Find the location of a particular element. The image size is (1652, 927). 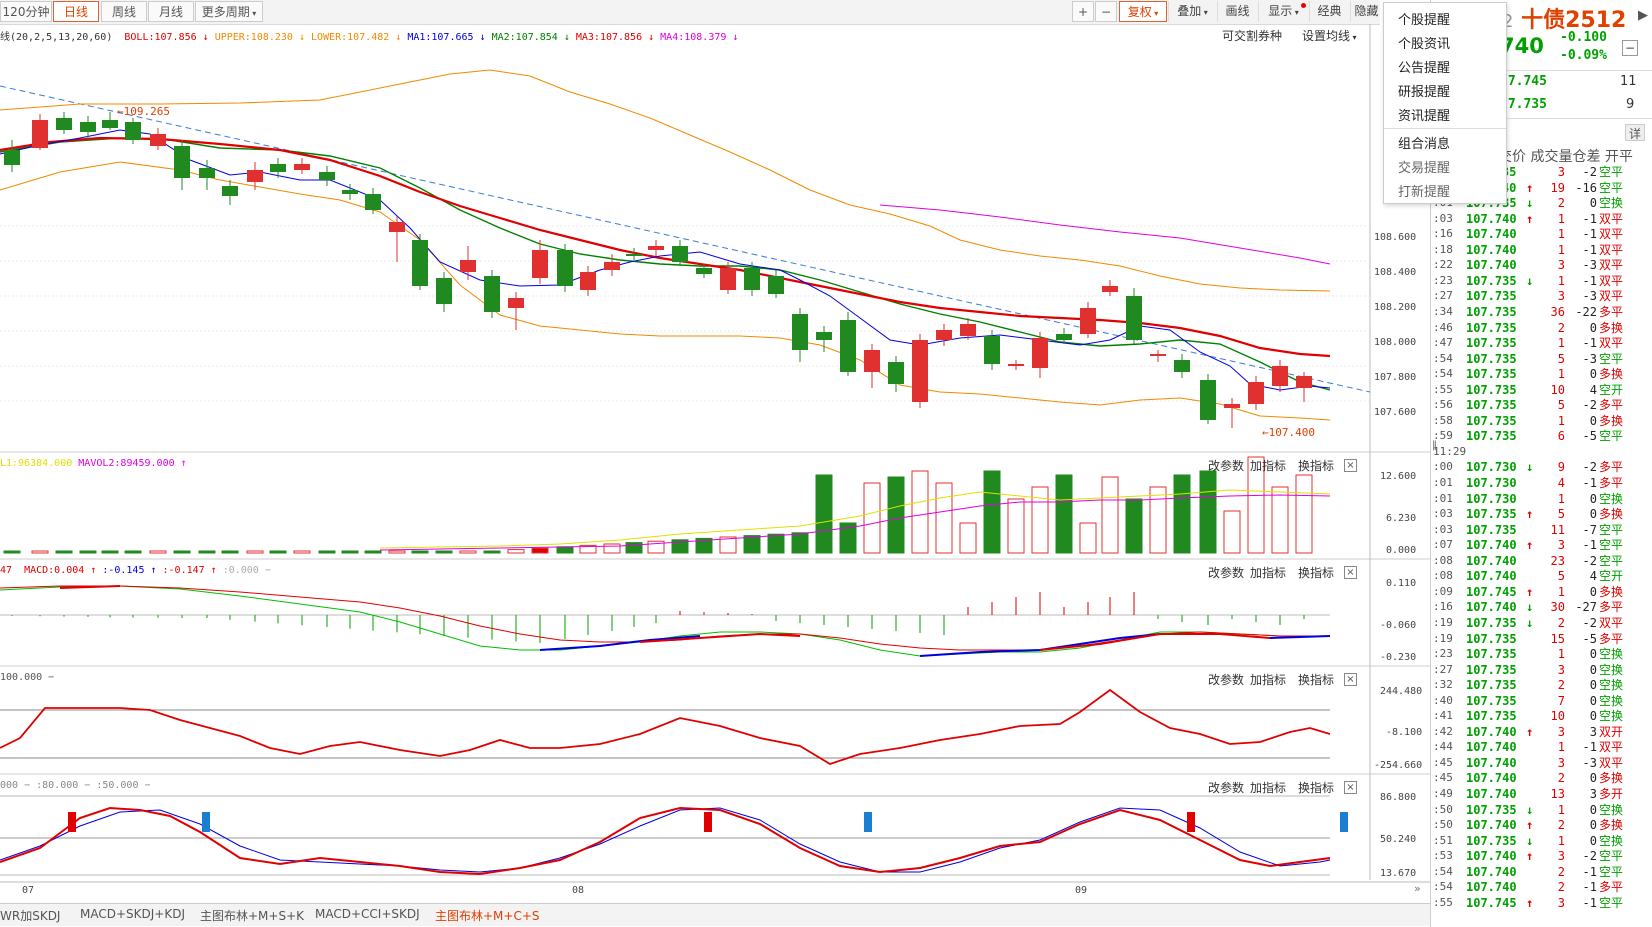

tick-volume: 3 is located at coordinates (1561, 545).